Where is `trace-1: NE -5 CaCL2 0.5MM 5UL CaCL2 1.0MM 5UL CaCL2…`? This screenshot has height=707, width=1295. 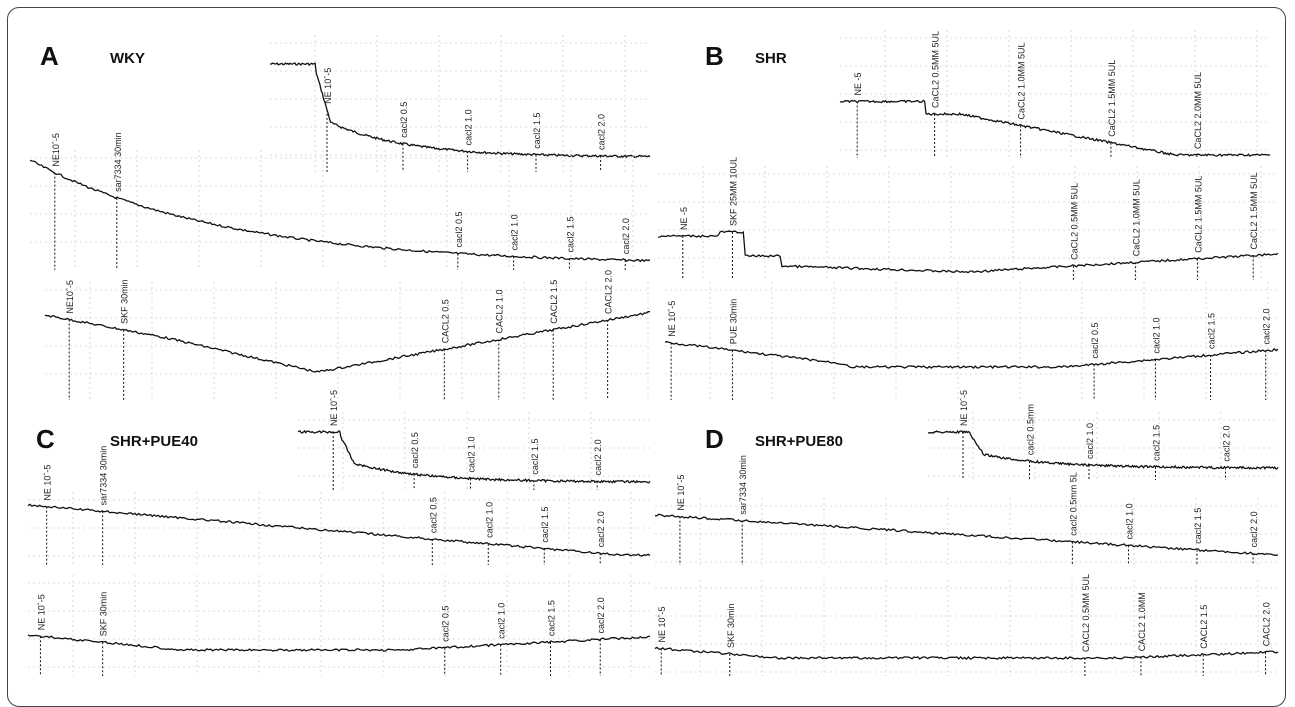 trace-1: NE -5 CaCL2 0.5MM 5UL CaCL2 1.0MM 5UL CaCL2… is located at coordinates (1055, 94).